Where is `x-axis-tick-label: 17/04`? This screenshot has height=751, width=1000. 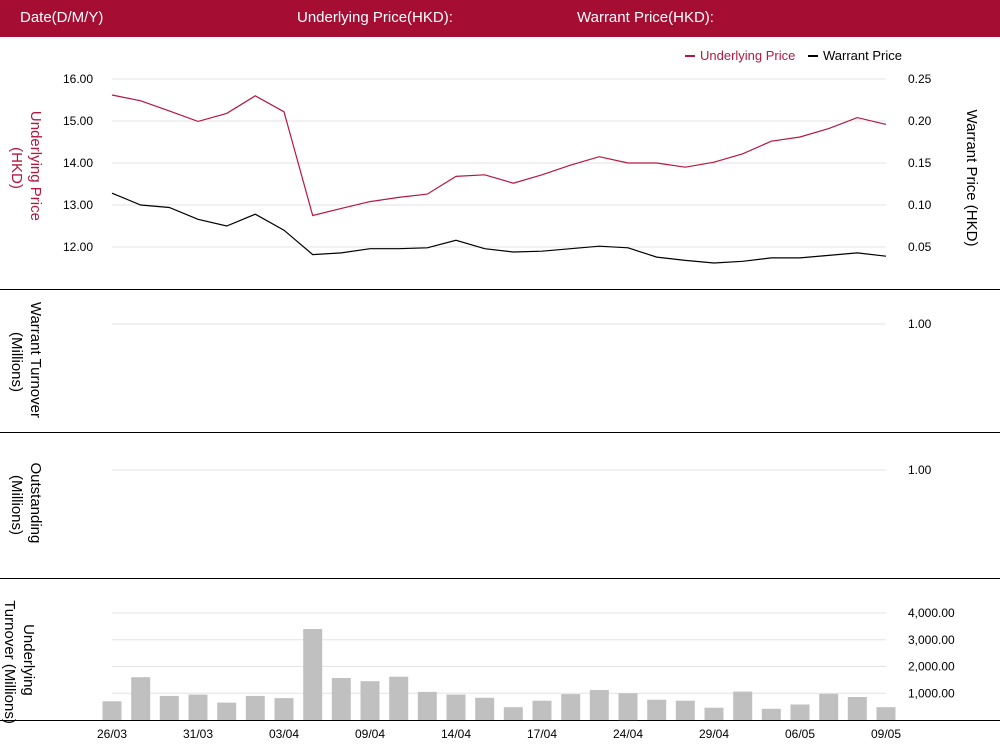
x-axis-tick-label: 17/04 is located at coordinates (542, 734).